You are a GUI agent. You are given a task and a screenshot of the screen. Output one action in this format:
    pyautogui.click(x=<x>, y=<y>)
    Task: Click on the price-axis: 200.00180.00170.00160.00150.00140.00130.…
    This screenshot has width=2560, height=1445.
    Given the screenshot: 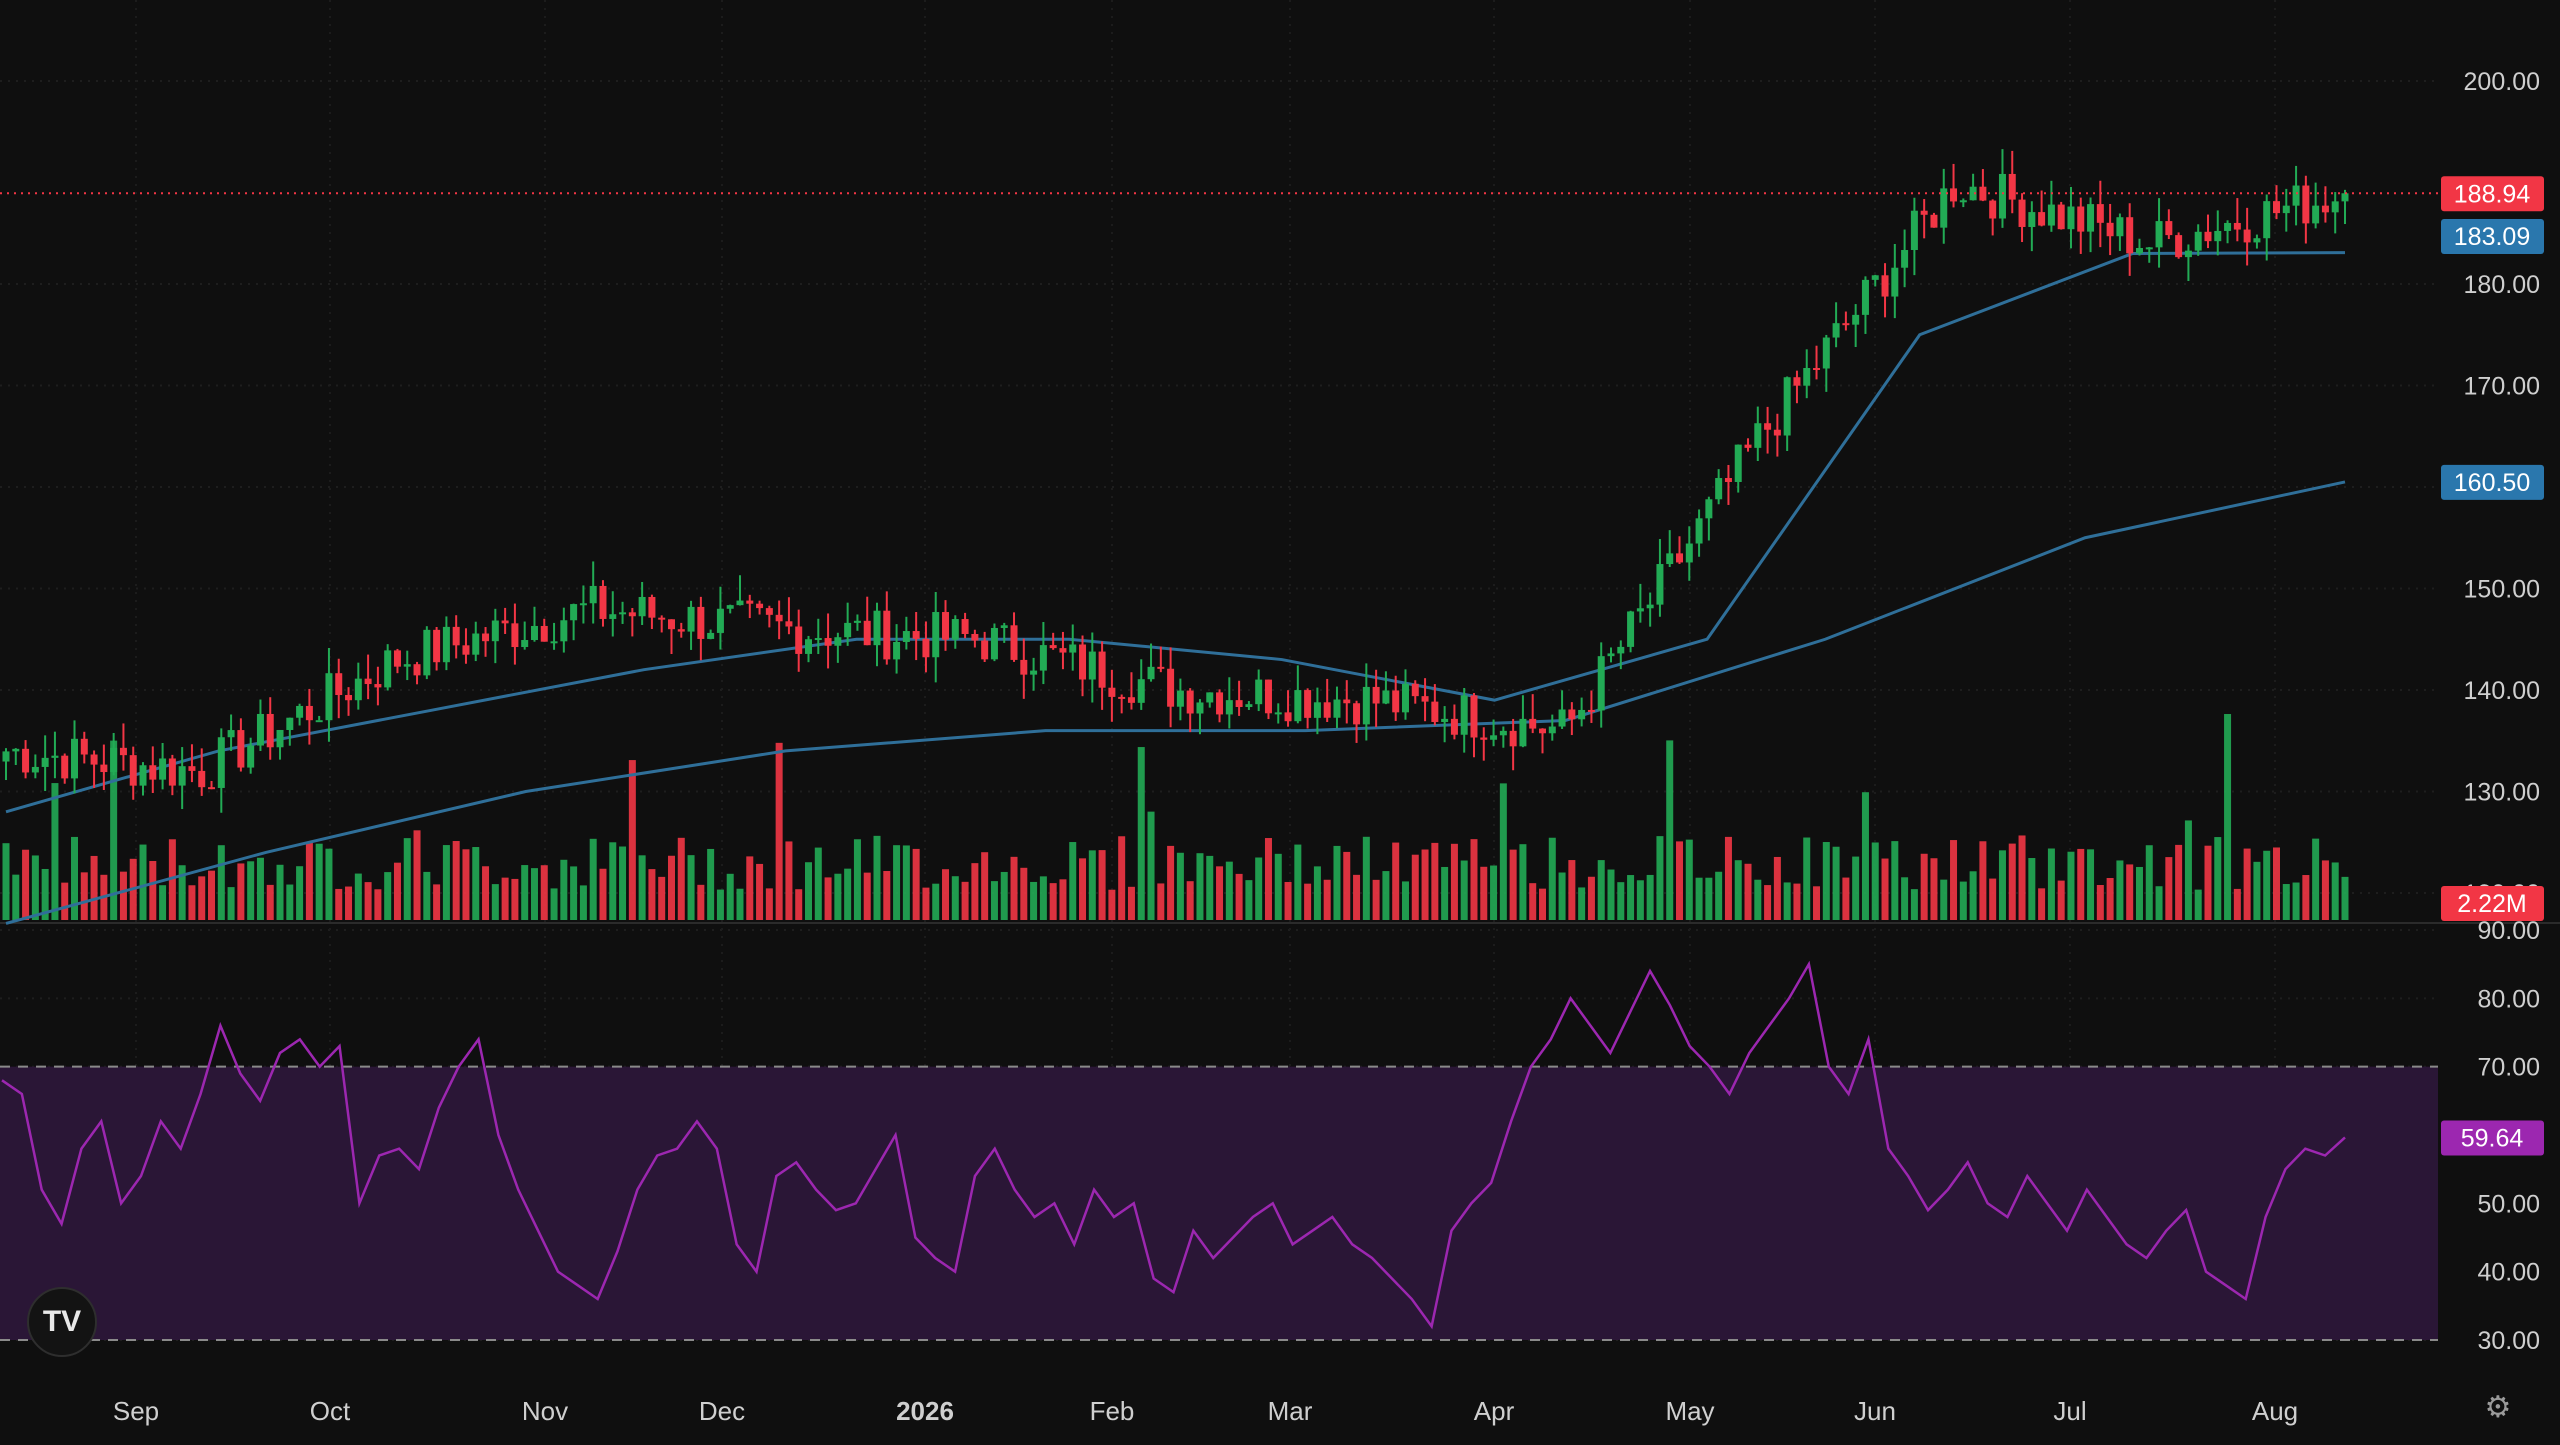 What is the action you would take?
    pyautogui.click(x=2502, y=711)
    